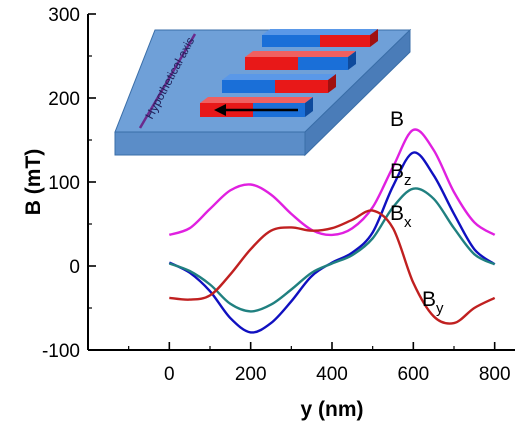 The image size is (520, 423). Describe the element at coordinates (169, 374) in the screenshot. I see `x-tick-label: 0` at that location.